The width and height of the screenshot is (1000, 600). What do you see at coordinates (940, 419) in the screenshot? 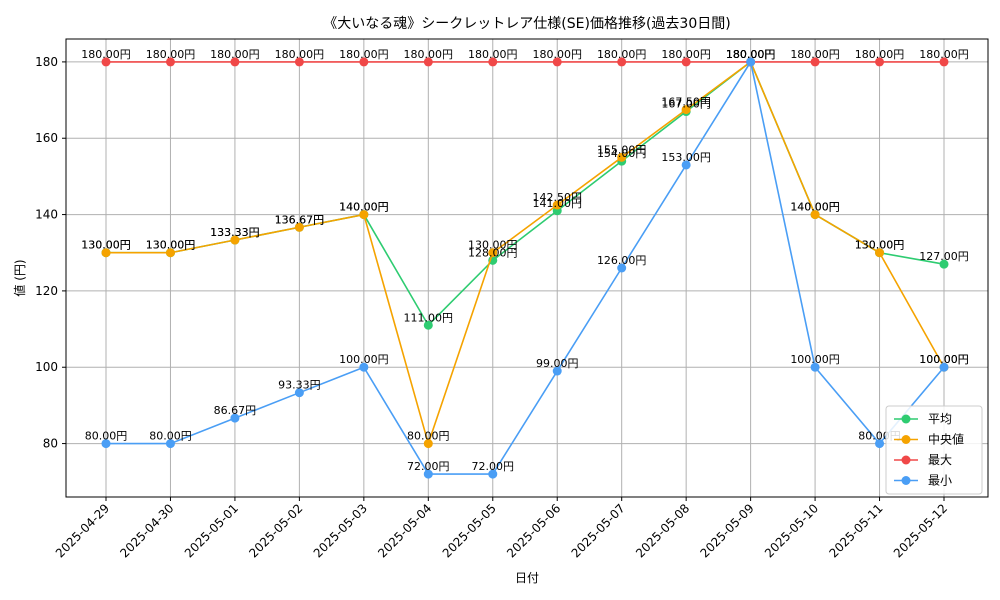
I see `legend-entry: 平均` at bounding box center [940, 419].